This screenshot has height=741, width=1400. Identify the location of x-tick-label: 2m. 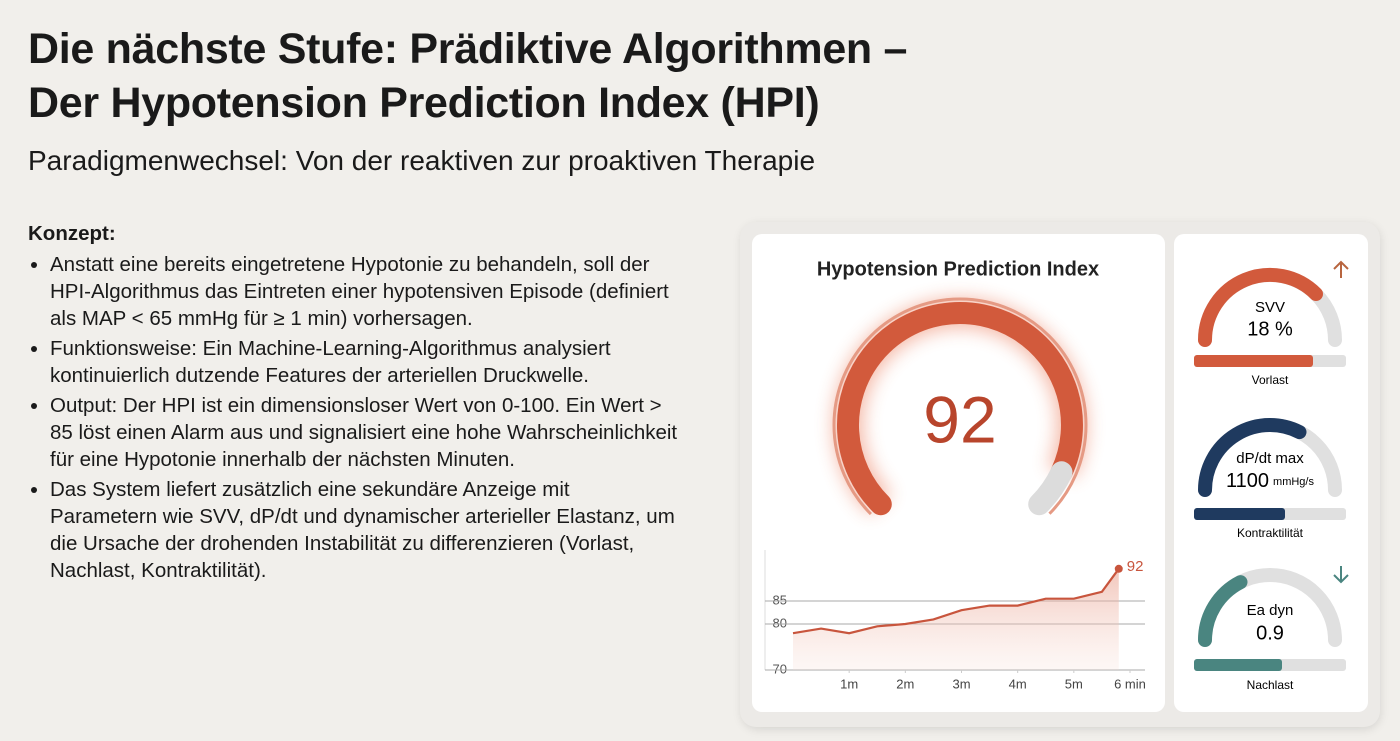
(905, 683).